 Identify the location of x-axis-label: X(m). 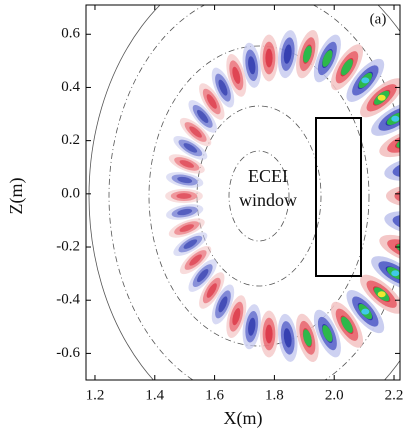
(243, 418).